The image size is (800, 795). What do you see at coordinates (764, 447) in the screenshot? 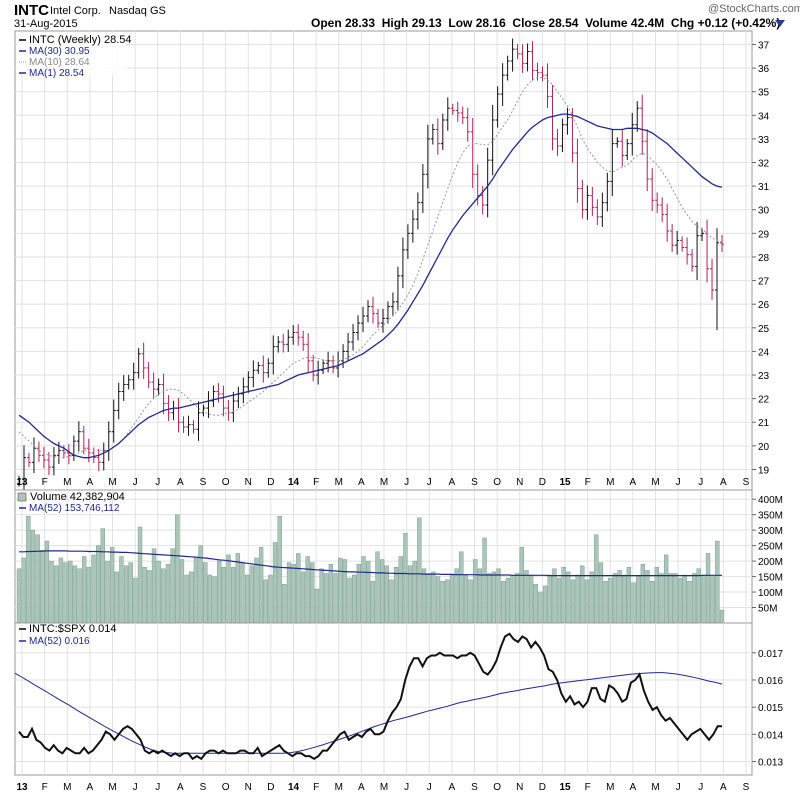
I see `price-tick-label: 20` at bounding box center [764, 447].